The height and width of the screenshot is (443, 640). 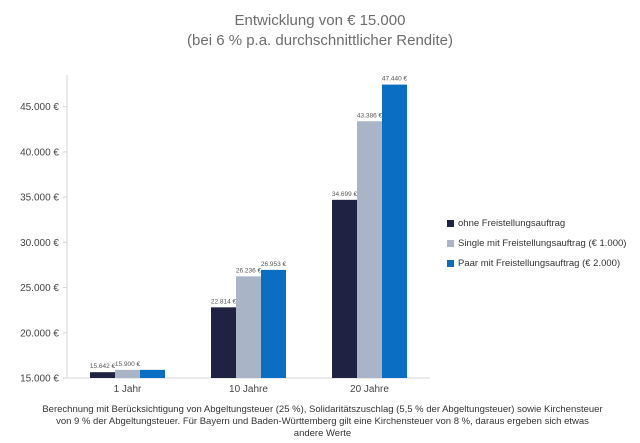 I want to click on legend-item: Paar mit Freistellungsauftrag (€ 2.000), so click(x=536, y=263).